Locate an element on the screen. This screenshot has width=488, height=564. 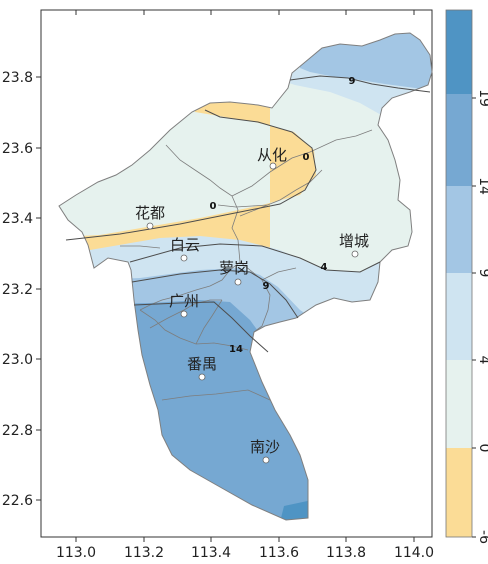
district-label: 番禺 is located at coordinates (202, 364).